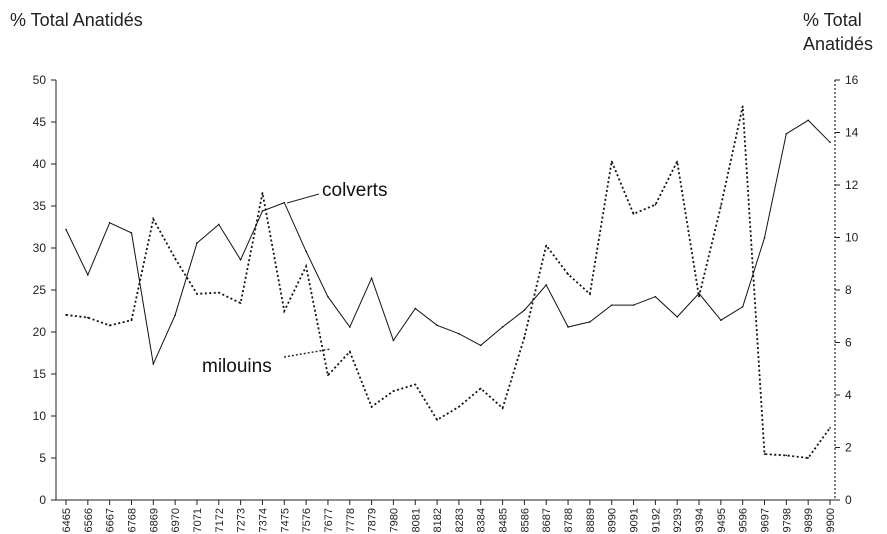  I want to click on x-tick-label: 9091, so click(635, 520).